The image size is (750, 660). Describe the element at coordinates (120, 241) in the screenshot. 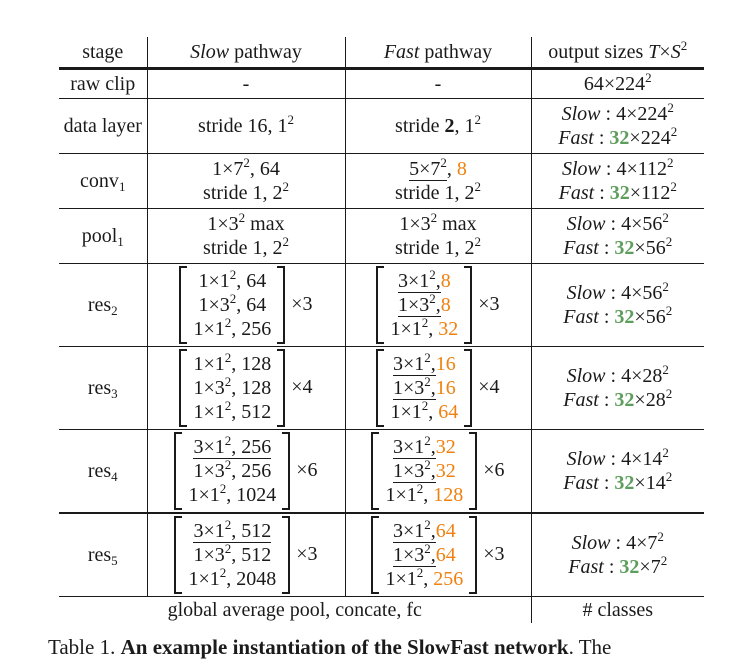

I see `stage-pool1-sub: 1` at that location.